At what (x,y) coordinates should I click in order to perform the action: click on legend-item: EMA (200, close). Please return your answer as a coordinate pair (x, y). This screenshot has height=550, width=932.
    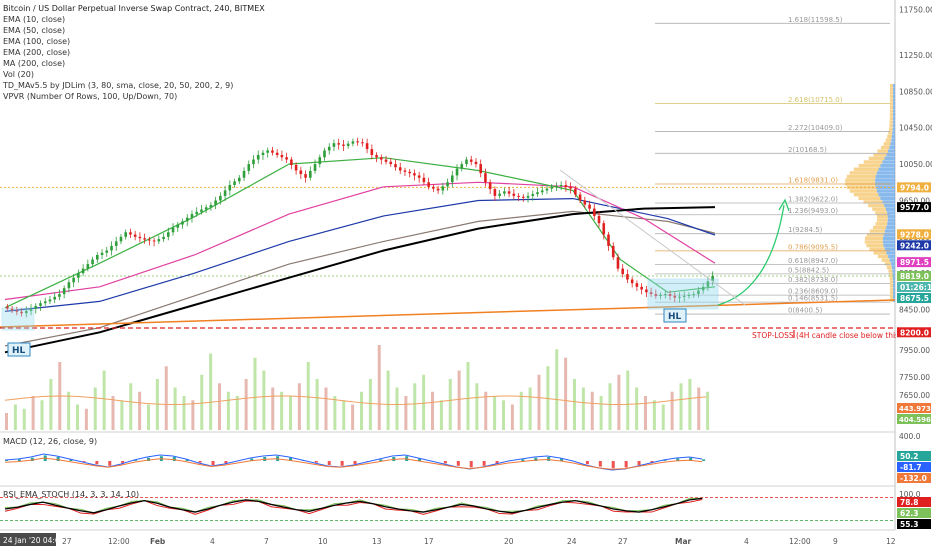
    Looking at the image, I should click on (37, 52).